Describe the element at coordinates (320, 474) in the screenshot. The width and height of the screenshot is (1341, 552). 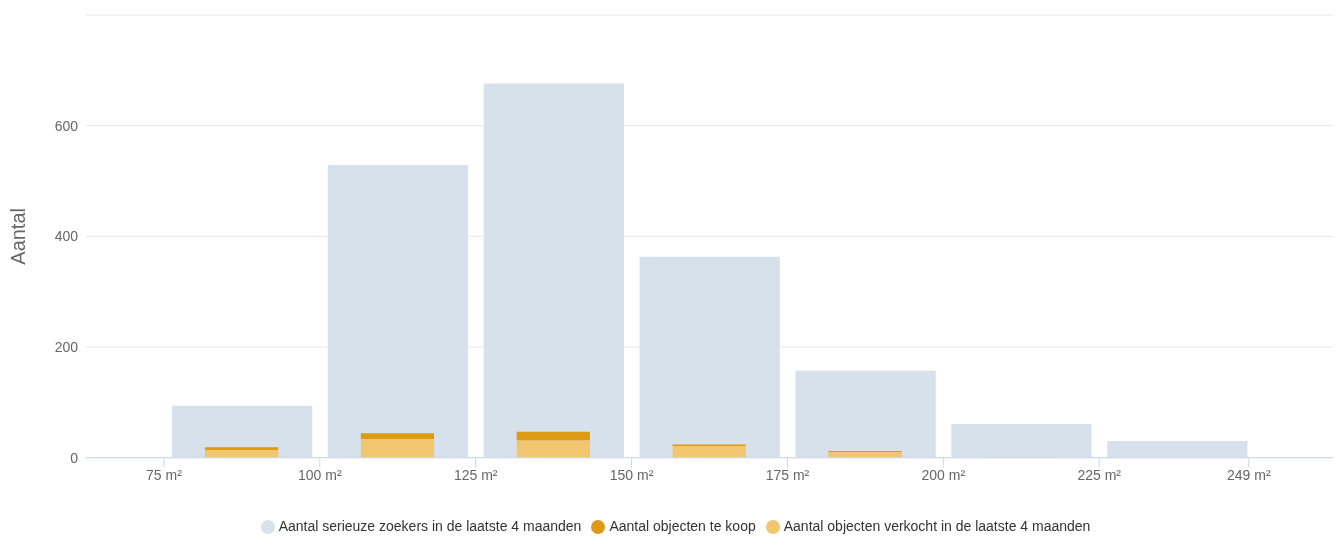
I see `x-tick-label: 100 m²` at that location.